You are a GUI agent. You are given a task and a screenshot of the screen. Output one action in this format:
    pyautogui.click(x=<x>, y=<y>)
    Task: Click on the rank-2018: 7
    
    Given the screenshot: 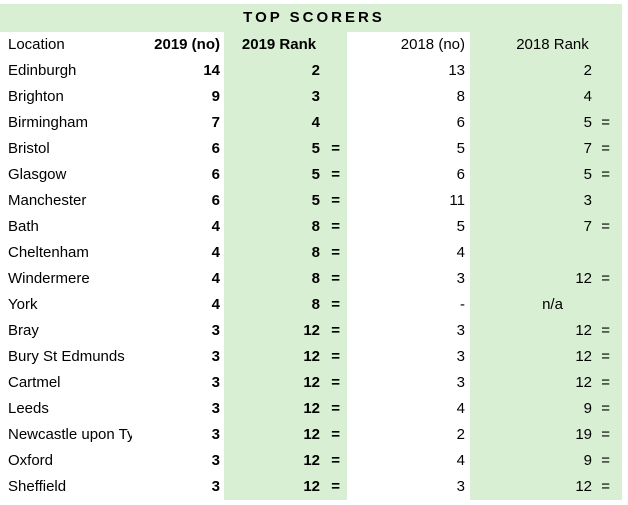 What is the action you would take?
    pyautogui.click(x=587, y=148)
    